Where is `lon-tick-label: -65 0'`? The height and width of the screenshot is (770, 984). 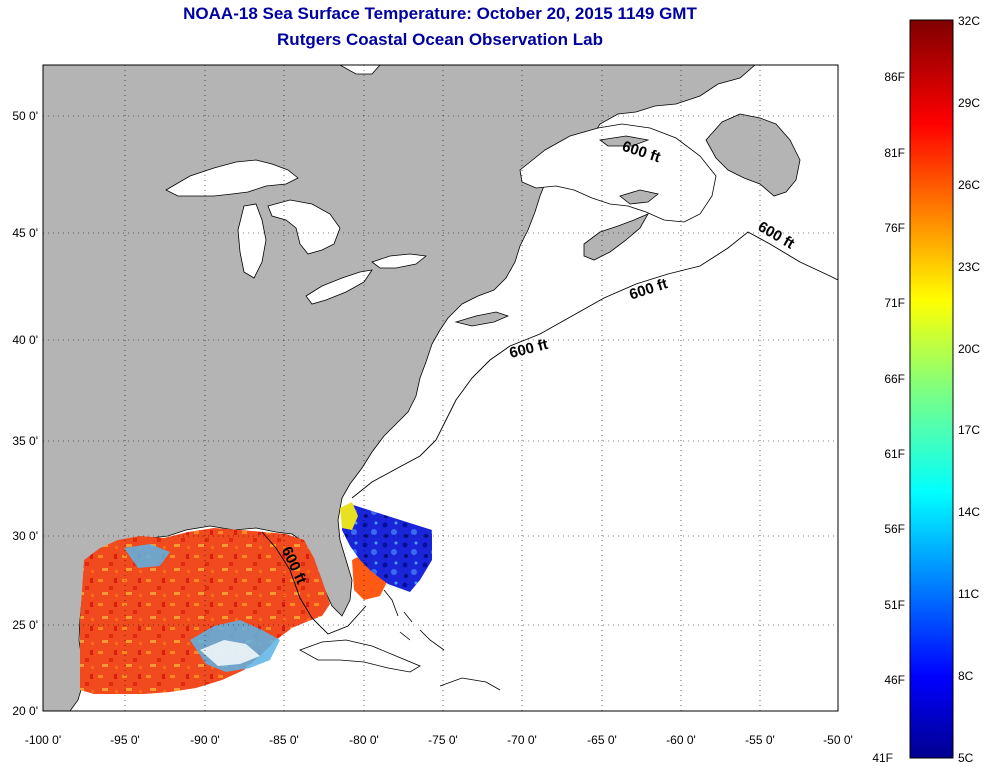
lon-tick-label: -65 0' is located at coordinates (602, 740).